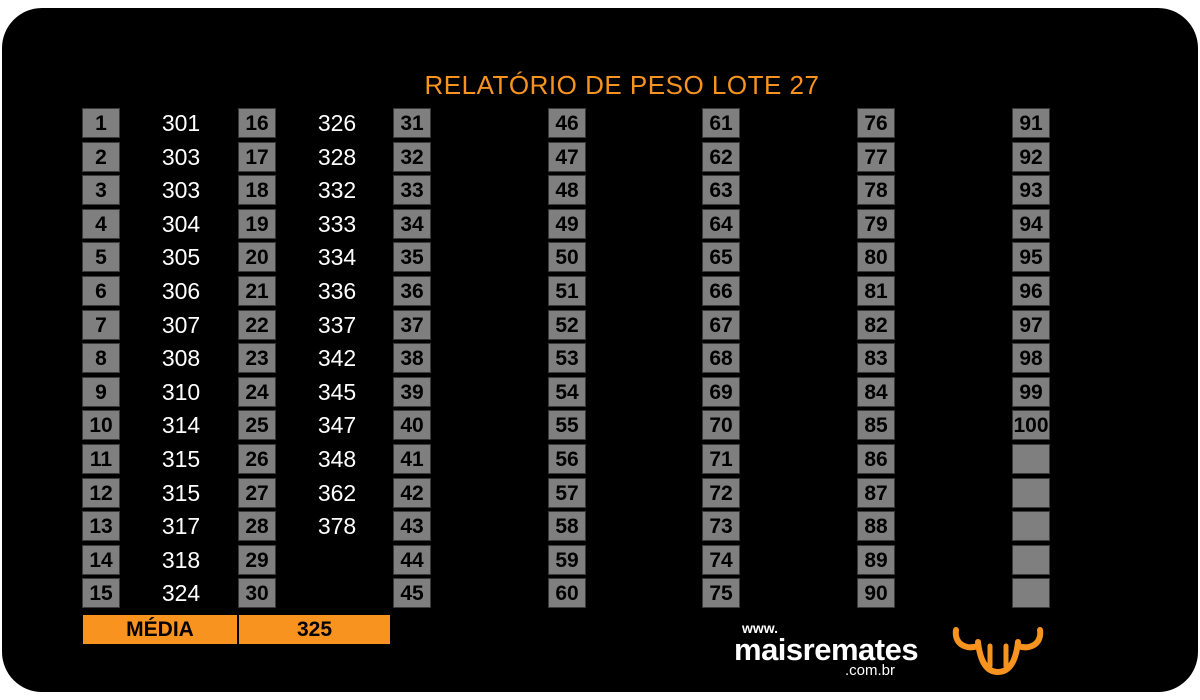  What do you see at coordinates (101, 223) in the screenshot?
I see `lot-number-cell: 4` at bounding box center [101, 223].